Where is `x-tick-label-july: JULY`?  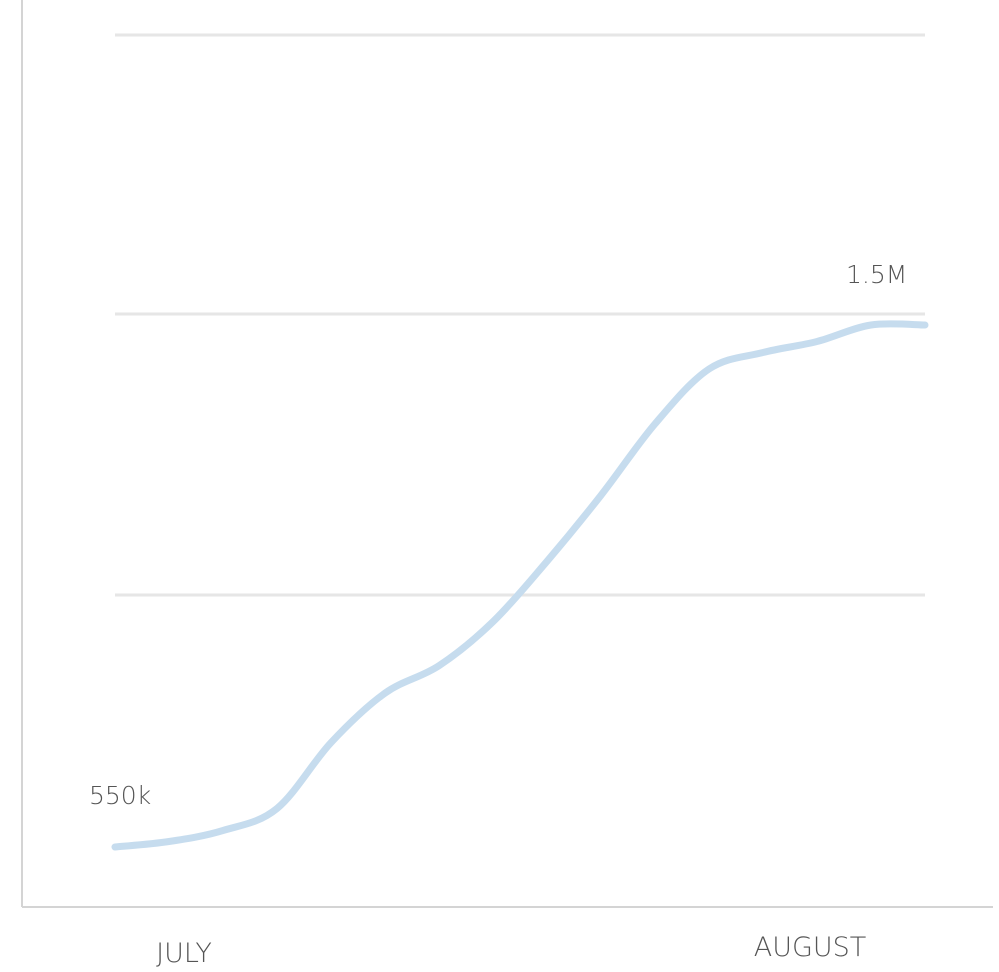
x-tick-label-july: JULY is located at coordinates (184, 952).